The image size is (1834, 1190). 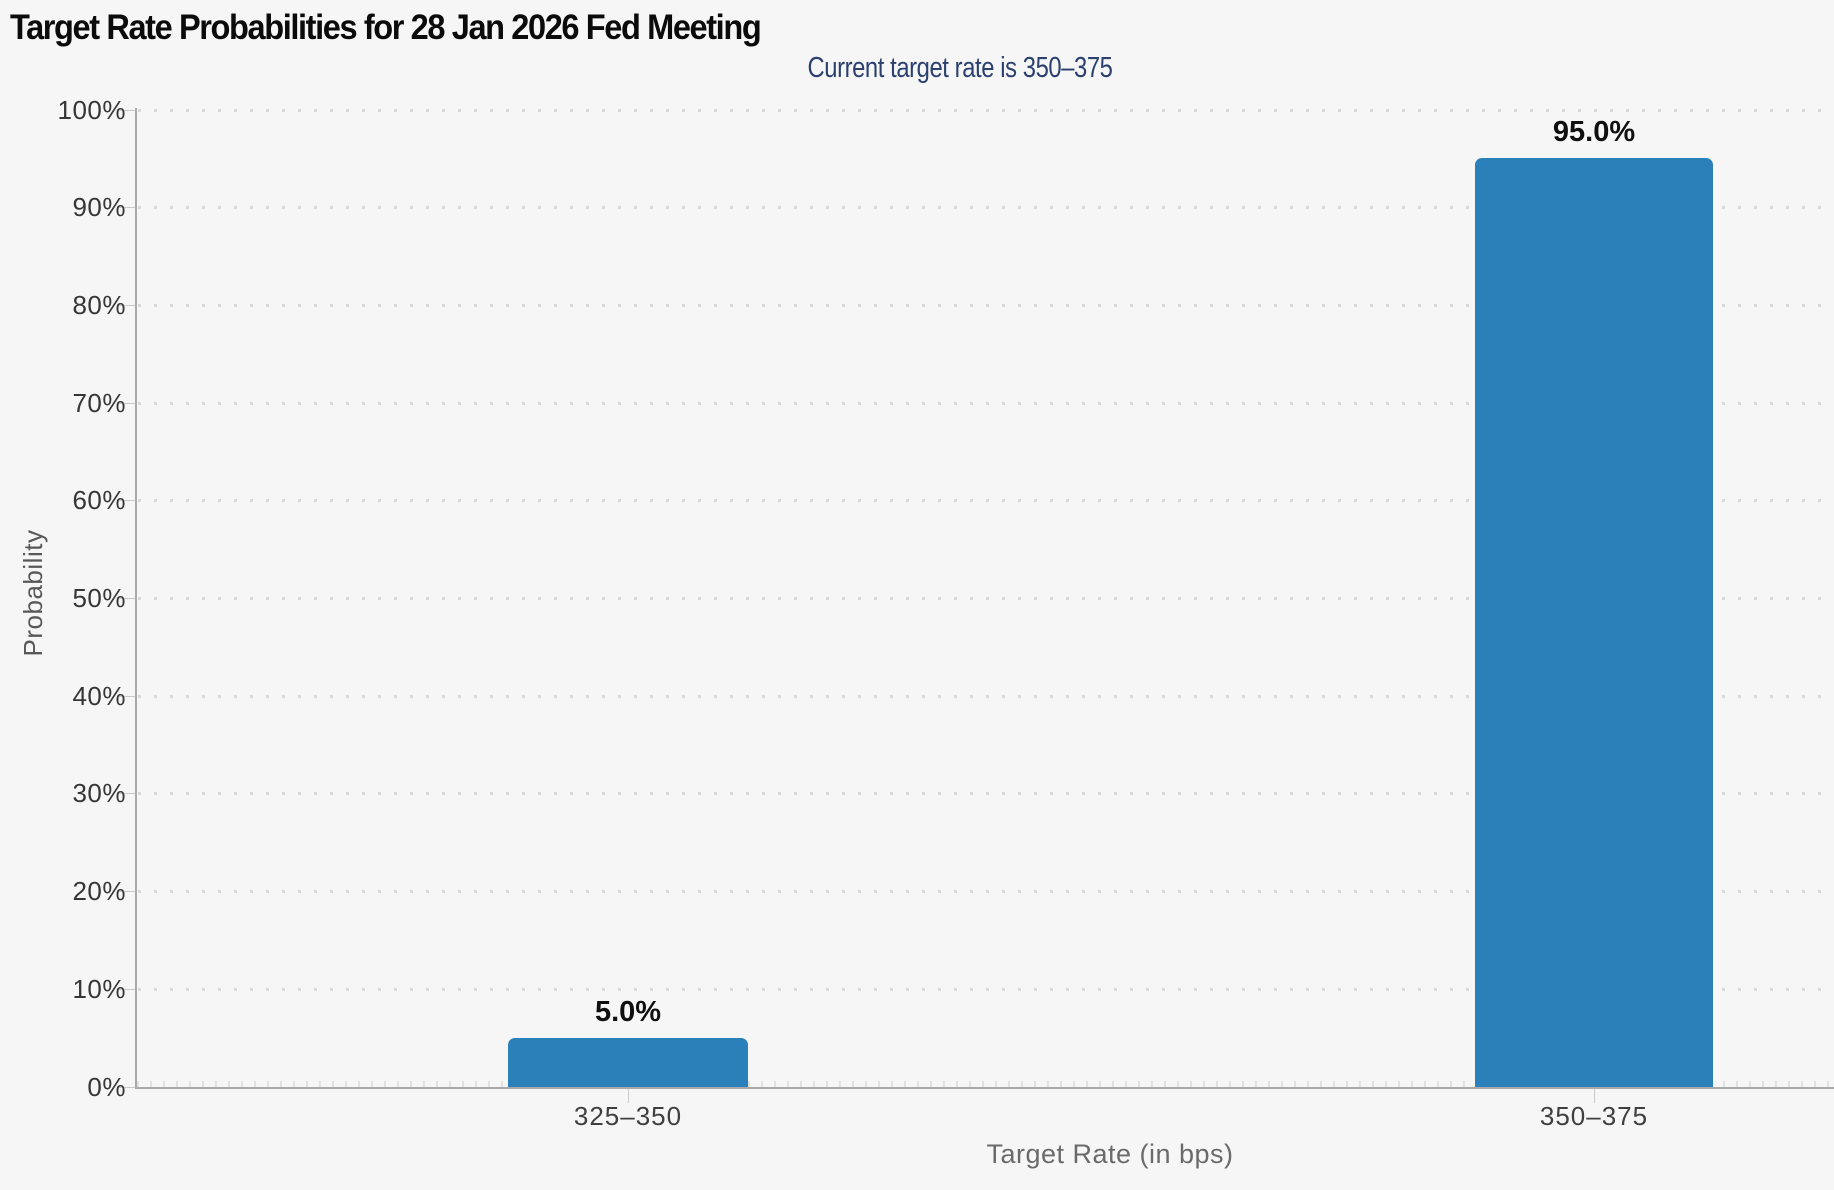 What do you see at coordinates (1594, 1116) in the screenshot?
I see `x-category-label-350-375: 350–375` at bounding box center [1594, 1116].